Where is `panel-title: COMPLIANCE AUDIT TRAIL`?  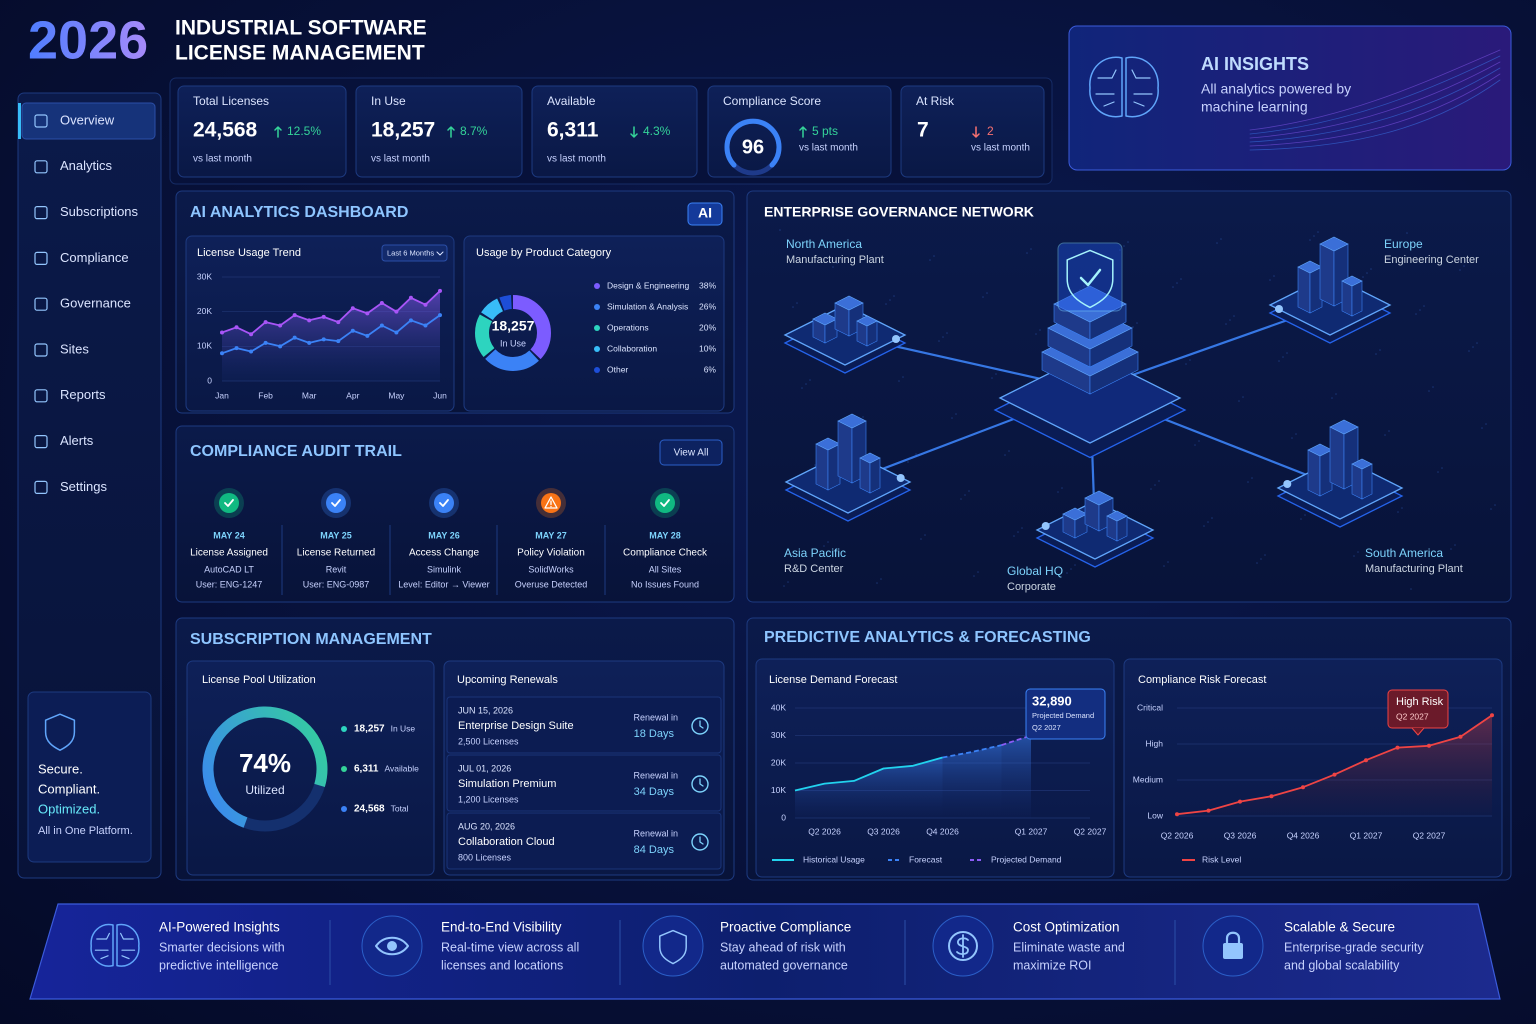
panel-title: COMPLIANCE AUDIT TRAIL is located at coordinates (296, 451).